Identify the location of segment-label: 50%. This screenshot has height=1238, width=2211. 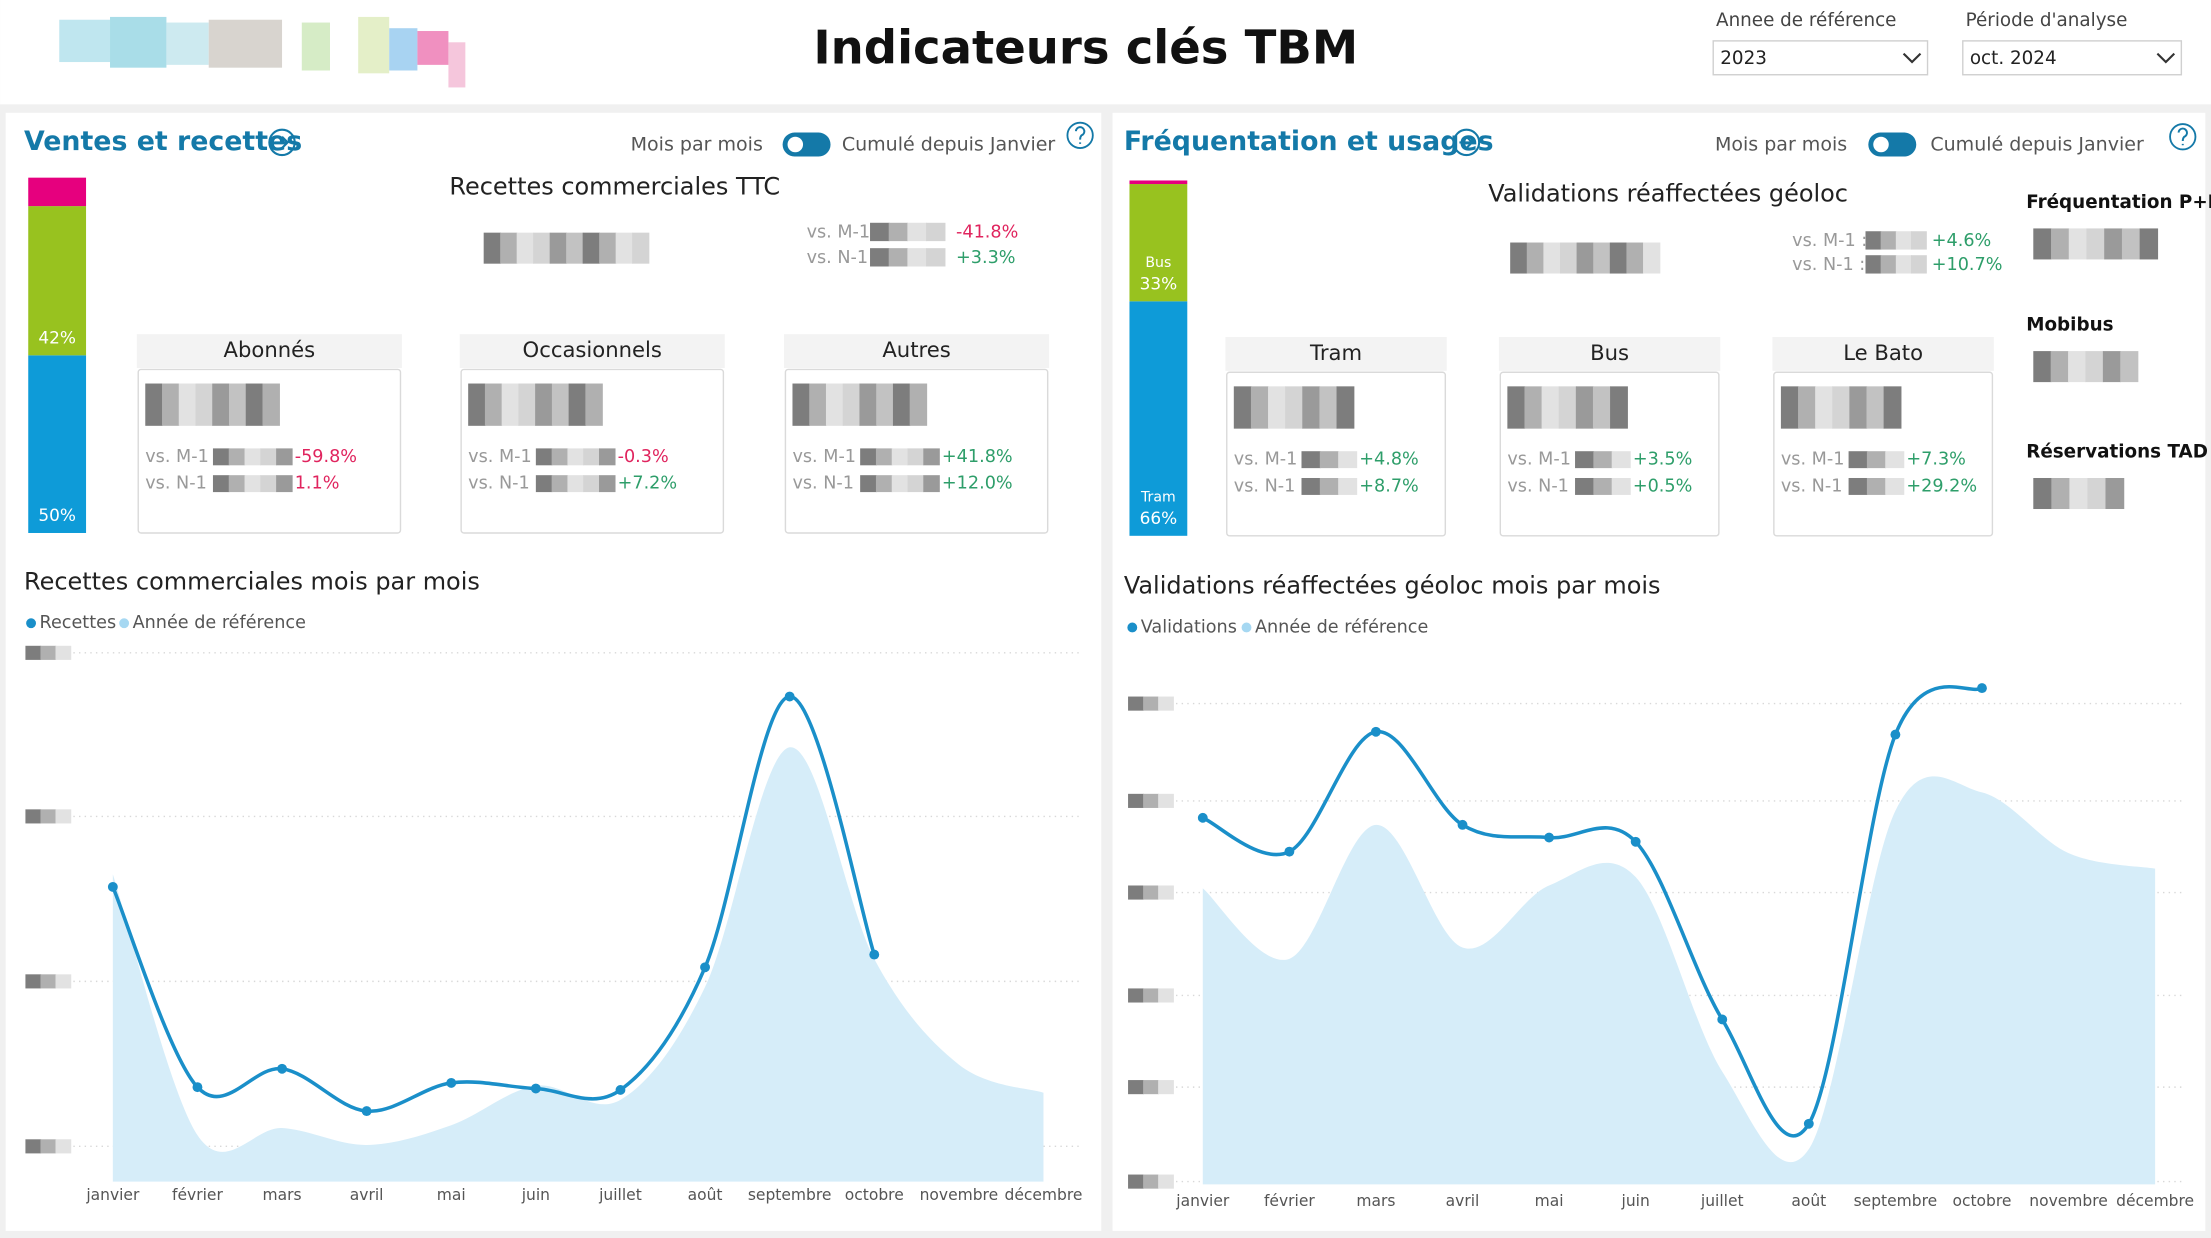
(57, 515).